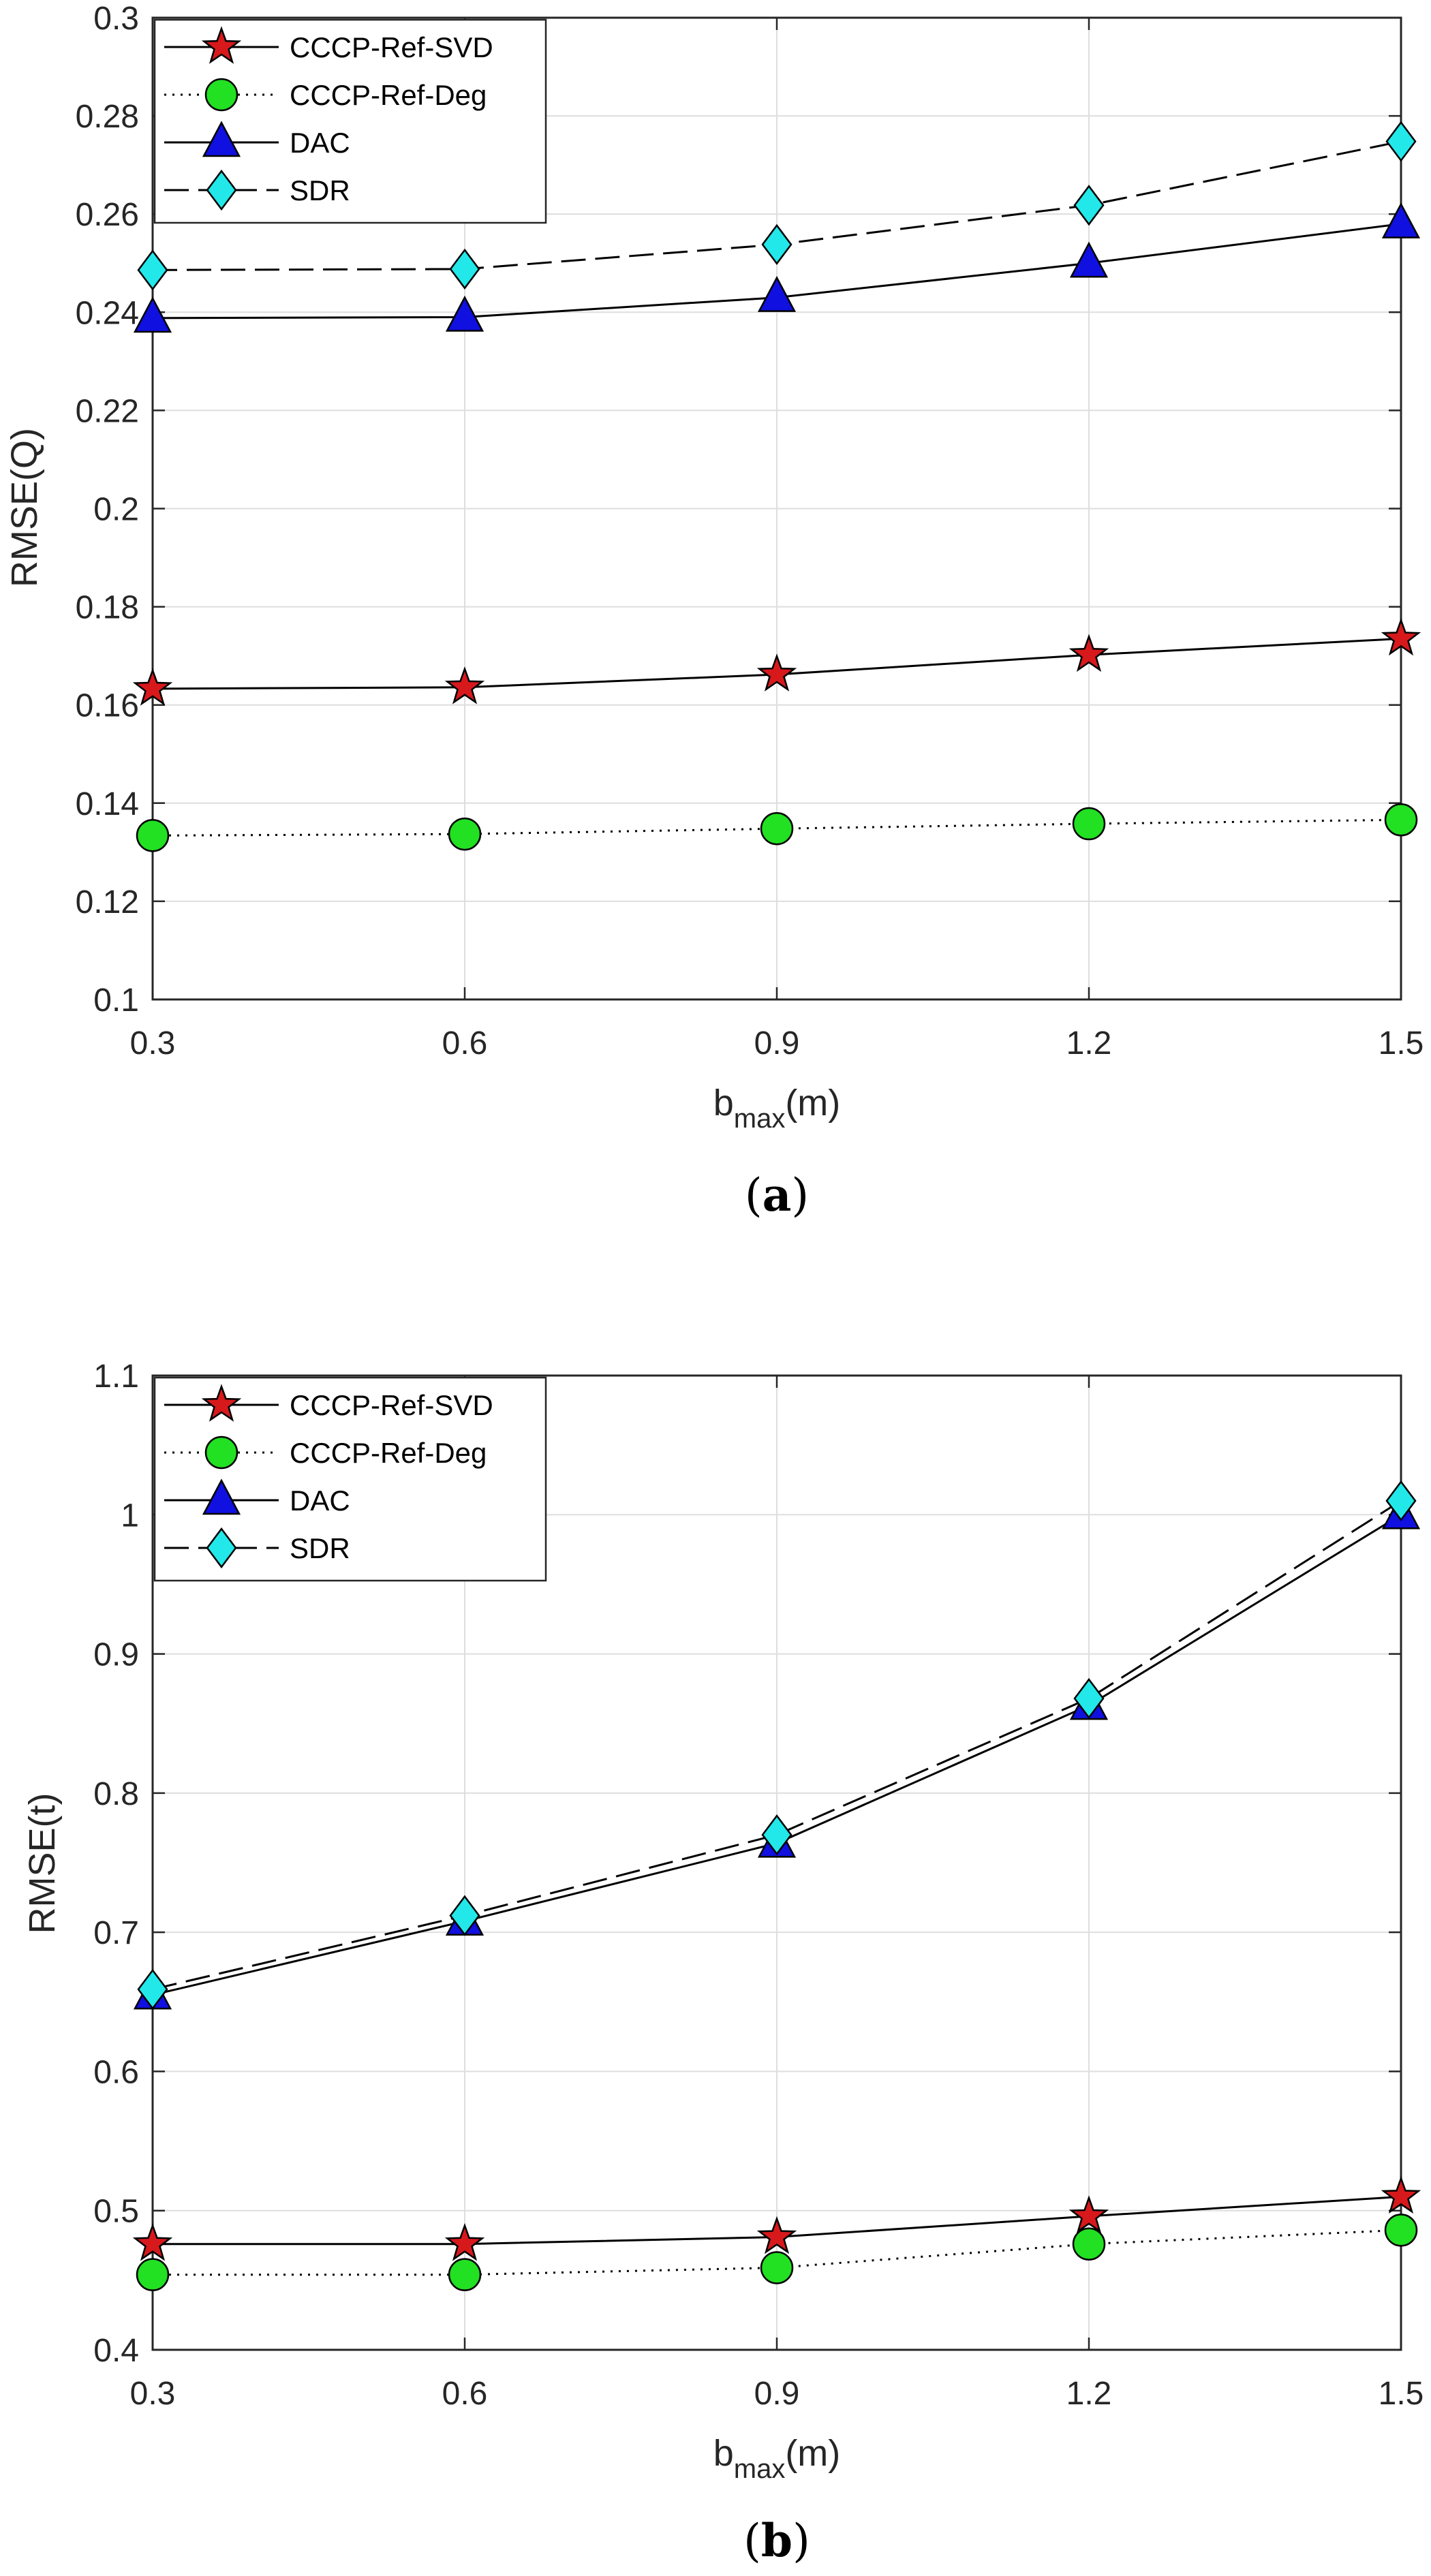 This screenshot has height=2576, width=1431. What do you see at coordinates (116, 1933) in the screenshot?
I see `y-tick-label: 0.7` at bounding box center [116, 1933].